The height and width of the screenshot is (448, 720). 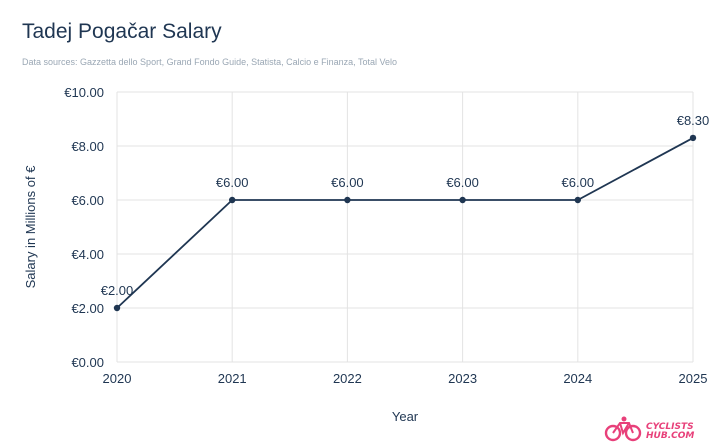 I want to click on y-tick-label: €6.00, so click(x=87, y=200).